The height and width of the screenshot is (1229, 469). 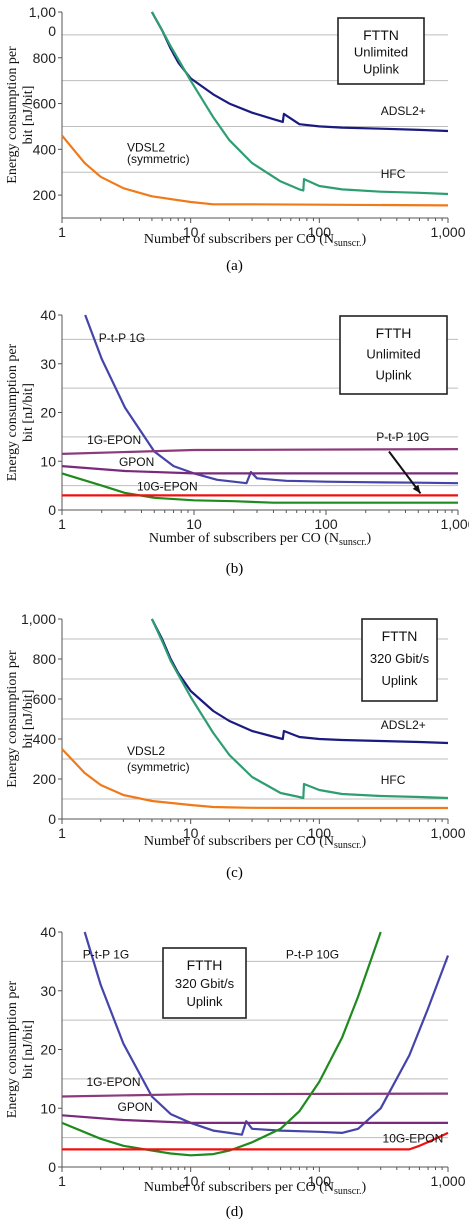 What do you see at coordinates (381, 35) in the screenshot?
I see `legend-line-a-0: FTTN` at bounding box center [381, 35].